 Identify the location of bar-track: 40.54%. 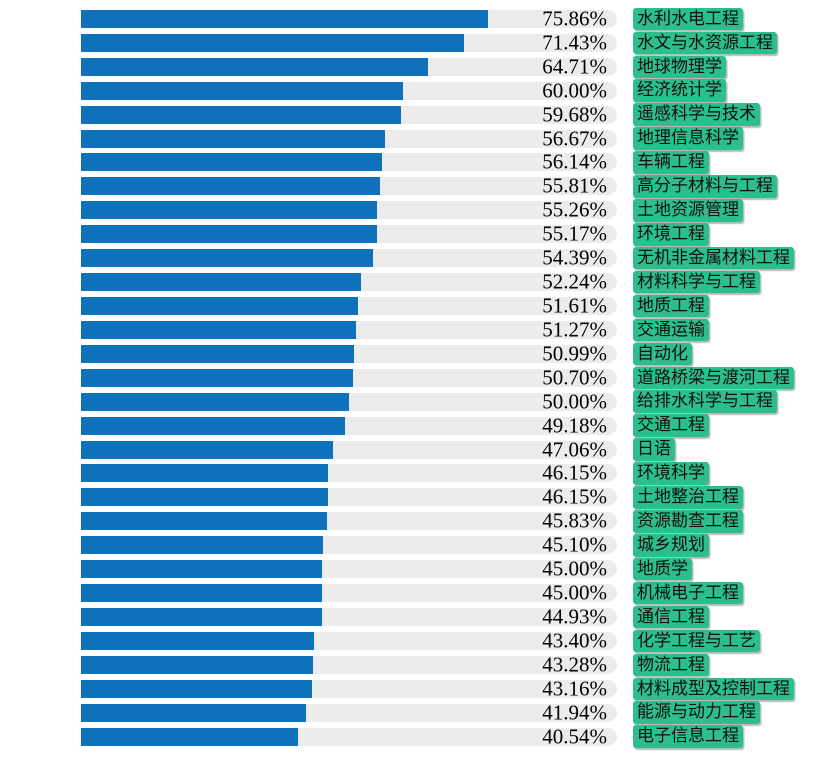
(349, 736).